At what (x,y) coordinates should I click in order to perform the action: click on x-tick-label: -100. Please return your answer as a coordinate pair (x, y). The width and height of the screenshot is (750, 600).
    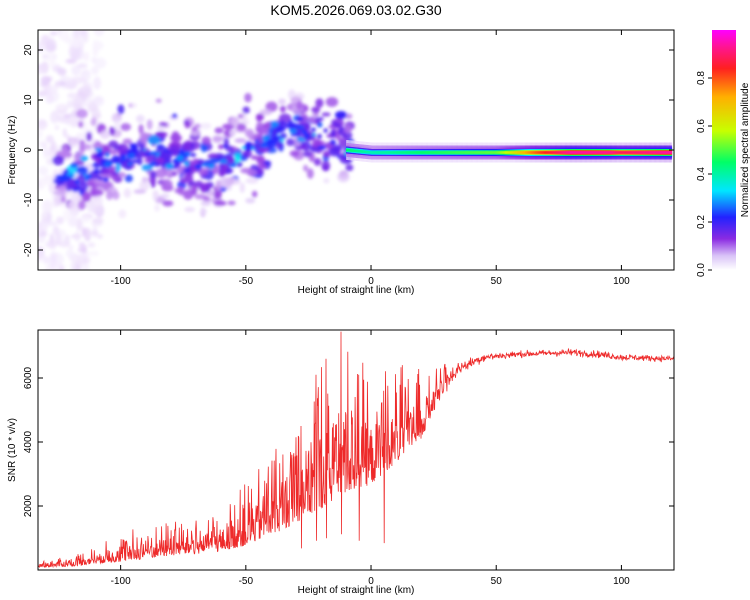
    Looking at the image, I should click on (121, 281).